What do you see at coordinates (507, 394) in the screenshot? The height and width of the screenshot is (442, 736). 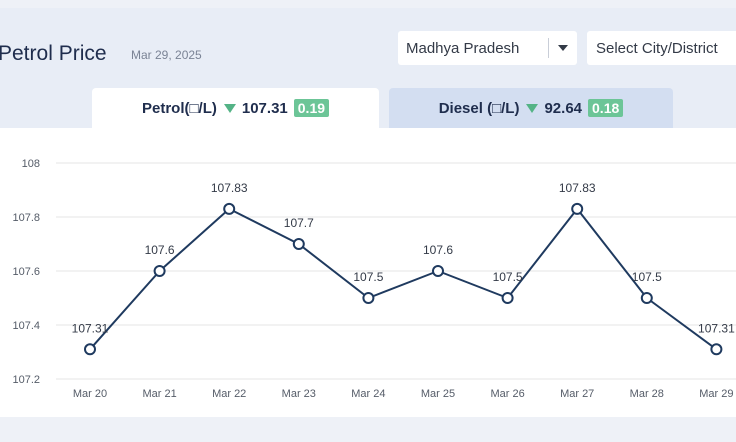 I see `x-tick-label: Mar 26` at bounding box center [507, 394].